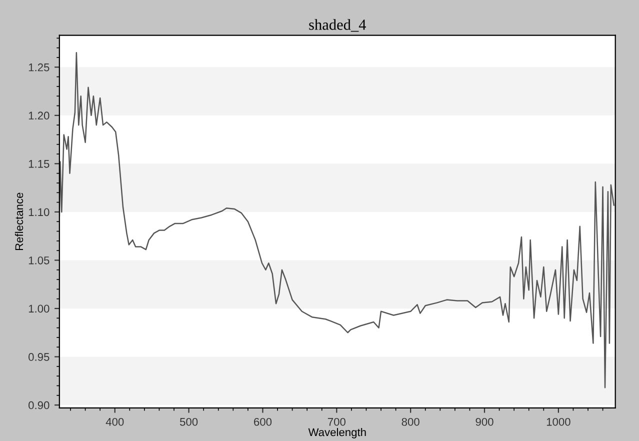 The width and height of the screenshot is (639, 441). What do you see at coordinates (39, 164) in the screenshot?
I see `y-tick-label: 1.15` at bounding box center [39, 164].